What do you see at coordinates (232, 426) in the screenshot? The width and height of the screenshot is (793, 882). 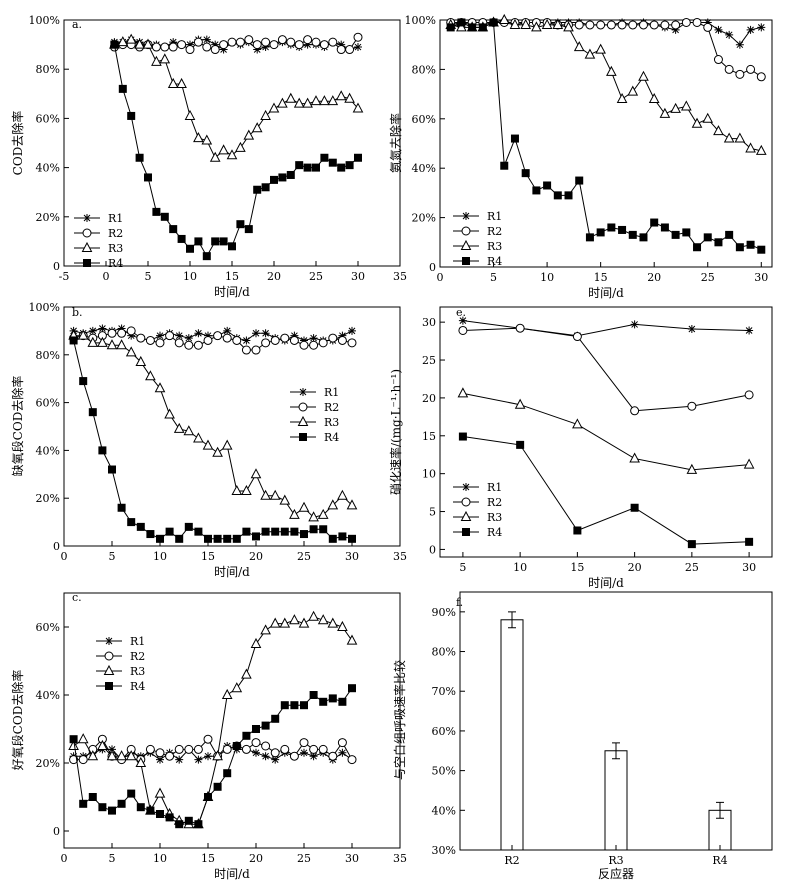 I see `panel-1-frame` at bounding box center [232, 426].